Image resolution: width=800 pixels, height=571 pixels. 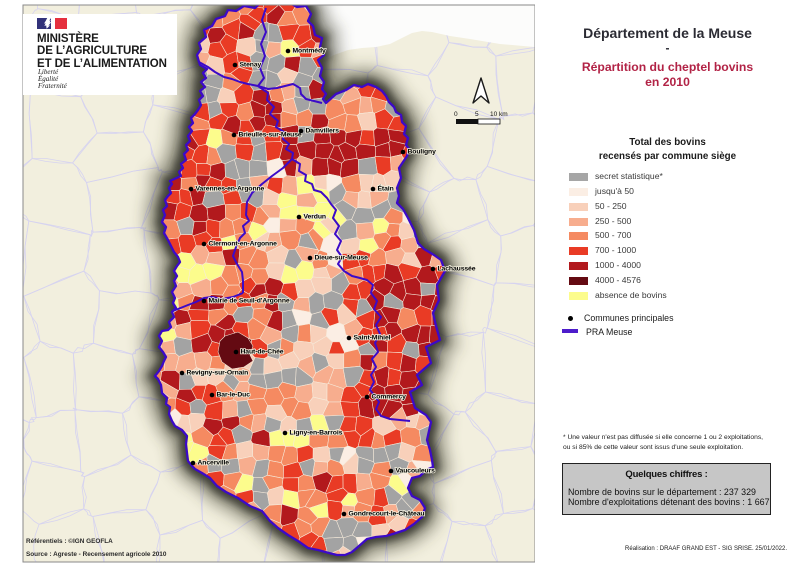 What do you see at coordinates (315, 217) in the screenshot?
I see `svg-text: Verdun` at bounding box center [315, 217].